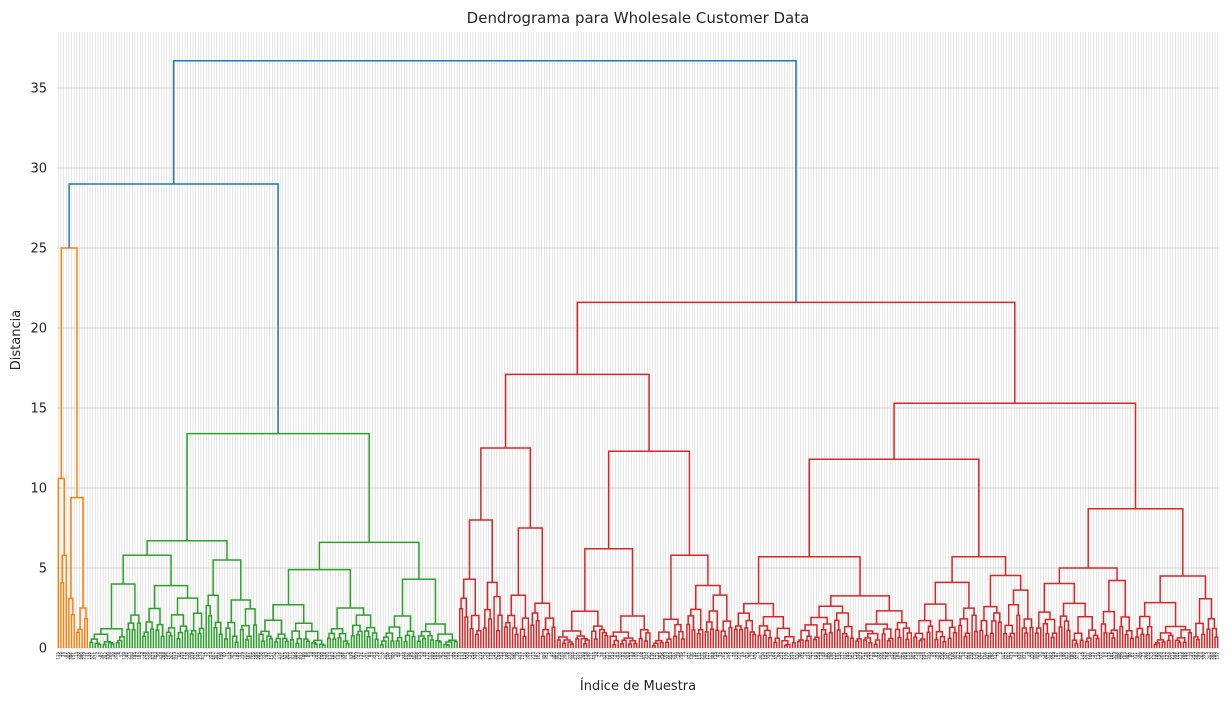  I want to click on x-tick-label: 328, so click(192, 656).